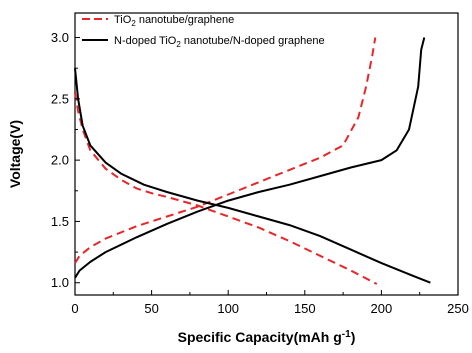  I want to click on y-axis-title: Voltage(V), so click(15, 154).